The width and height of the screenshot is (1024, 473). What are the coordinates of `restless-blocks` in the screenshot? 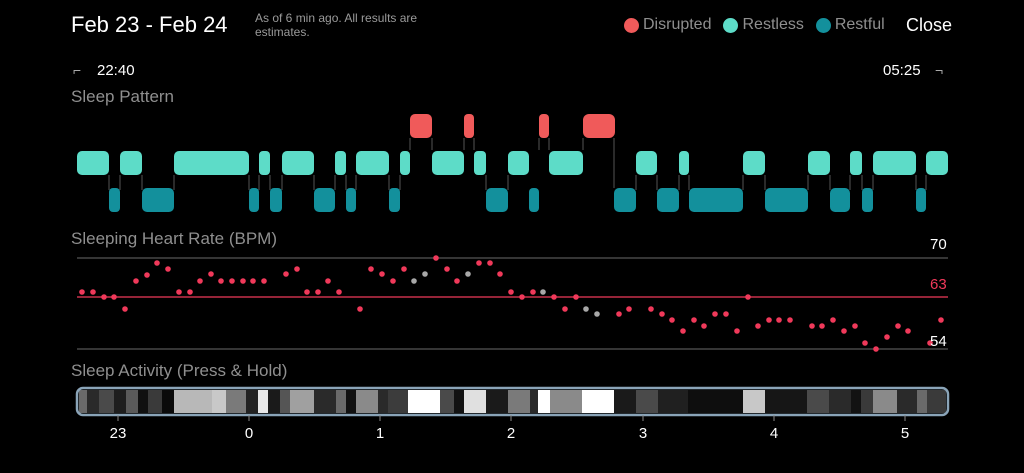 It's located at (512, 163).